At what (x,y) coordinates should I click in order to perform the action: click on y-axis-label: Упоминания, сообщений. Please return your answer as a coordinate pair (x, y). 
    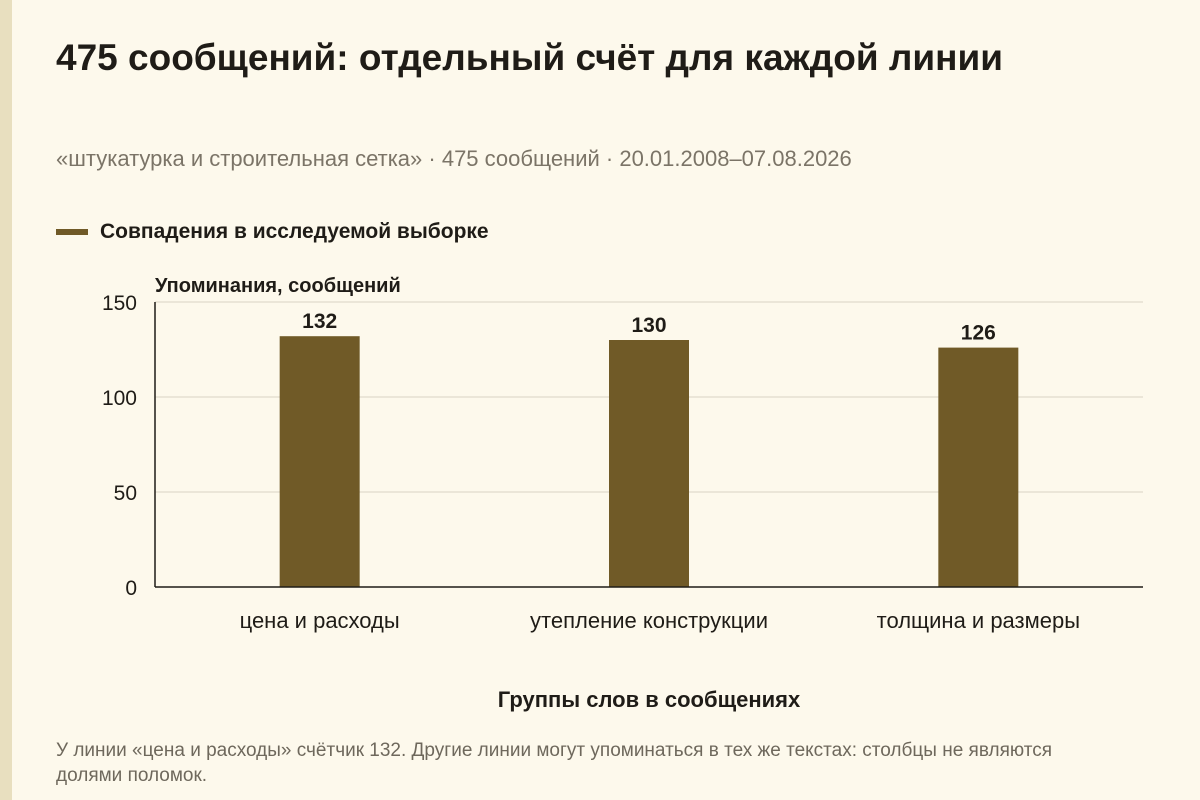
    Looking at the image, I should click on (278, 286).